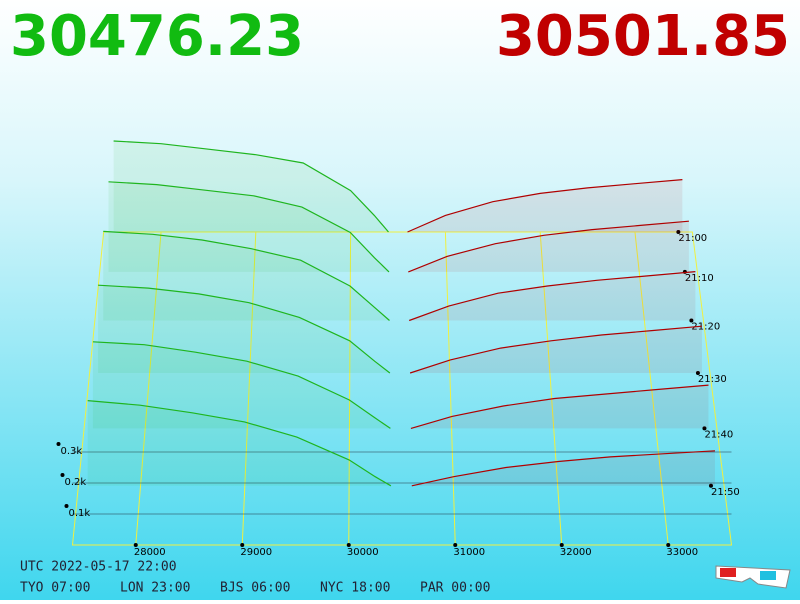  I want to click on x-tick-label: 33000, so click(682, 552).